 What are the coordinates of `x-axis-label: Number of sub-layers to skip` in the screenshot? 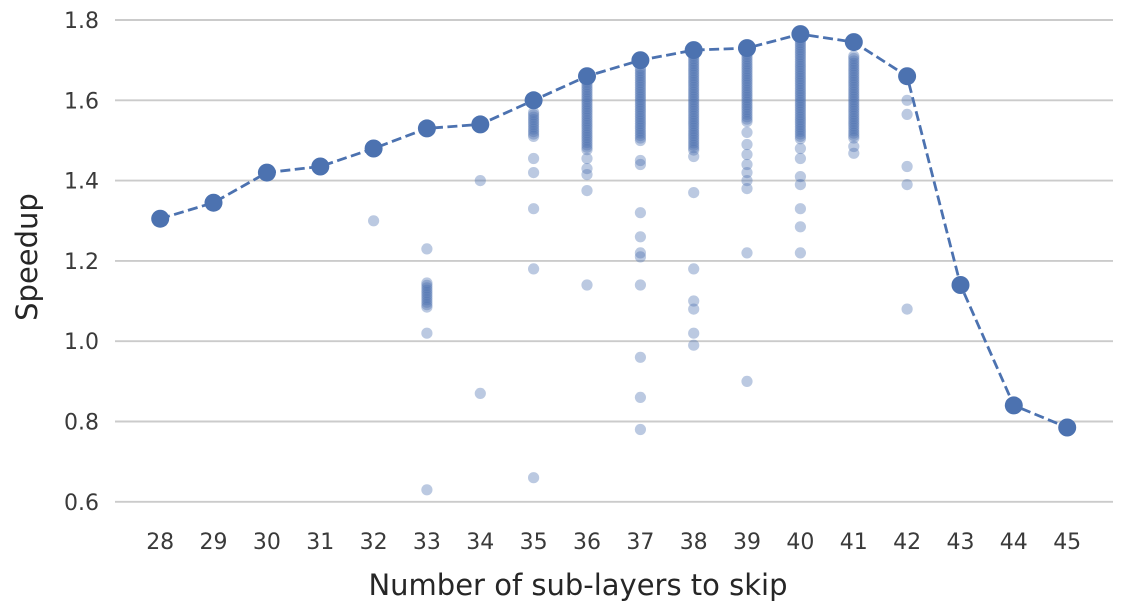 It's located at (578, 585).